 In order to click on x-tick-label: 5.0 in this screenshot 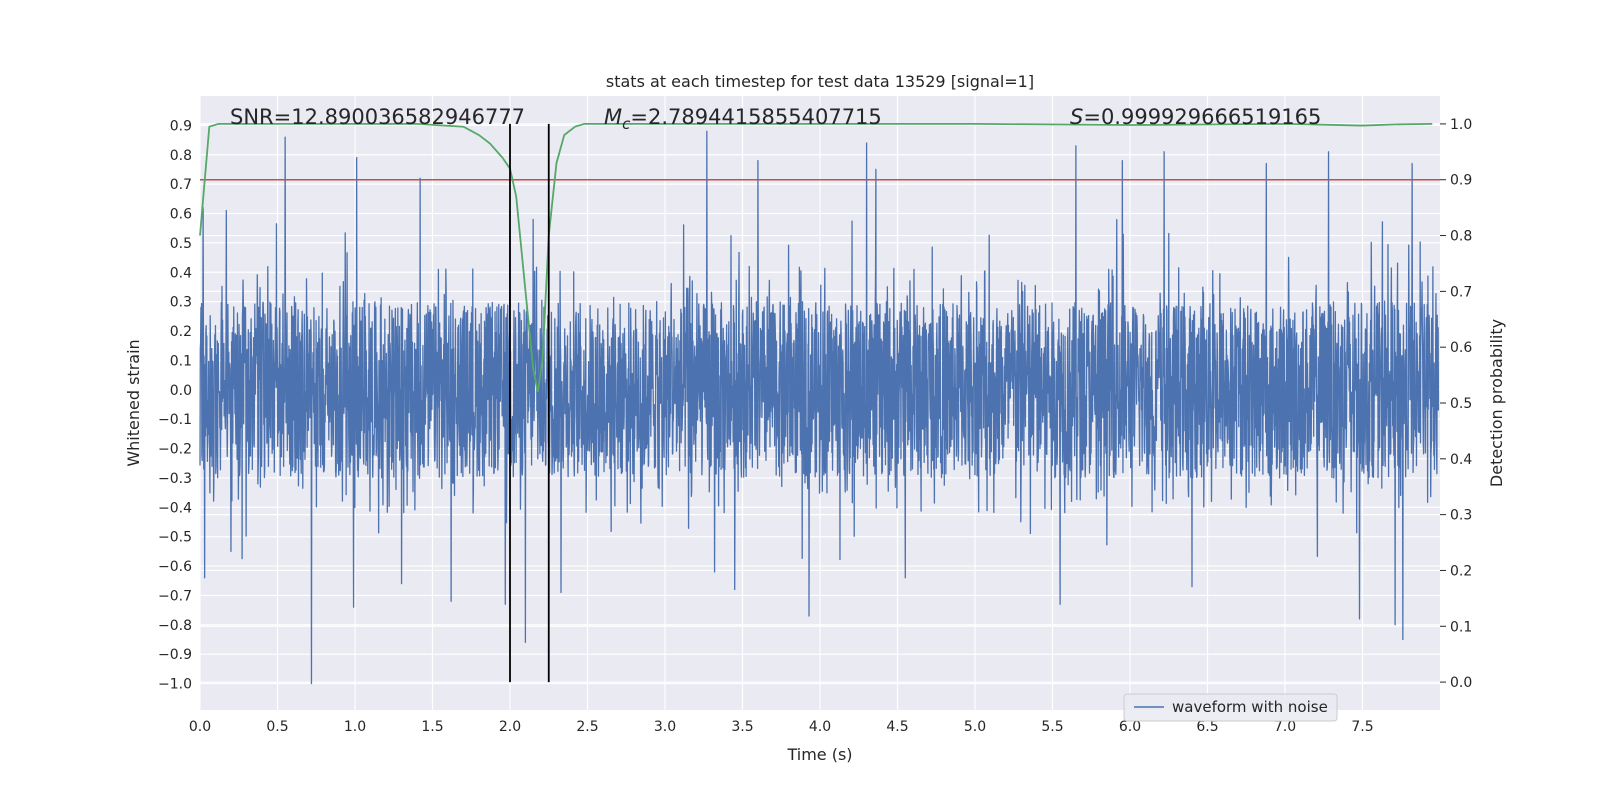, I will do `click(975, 727)`.